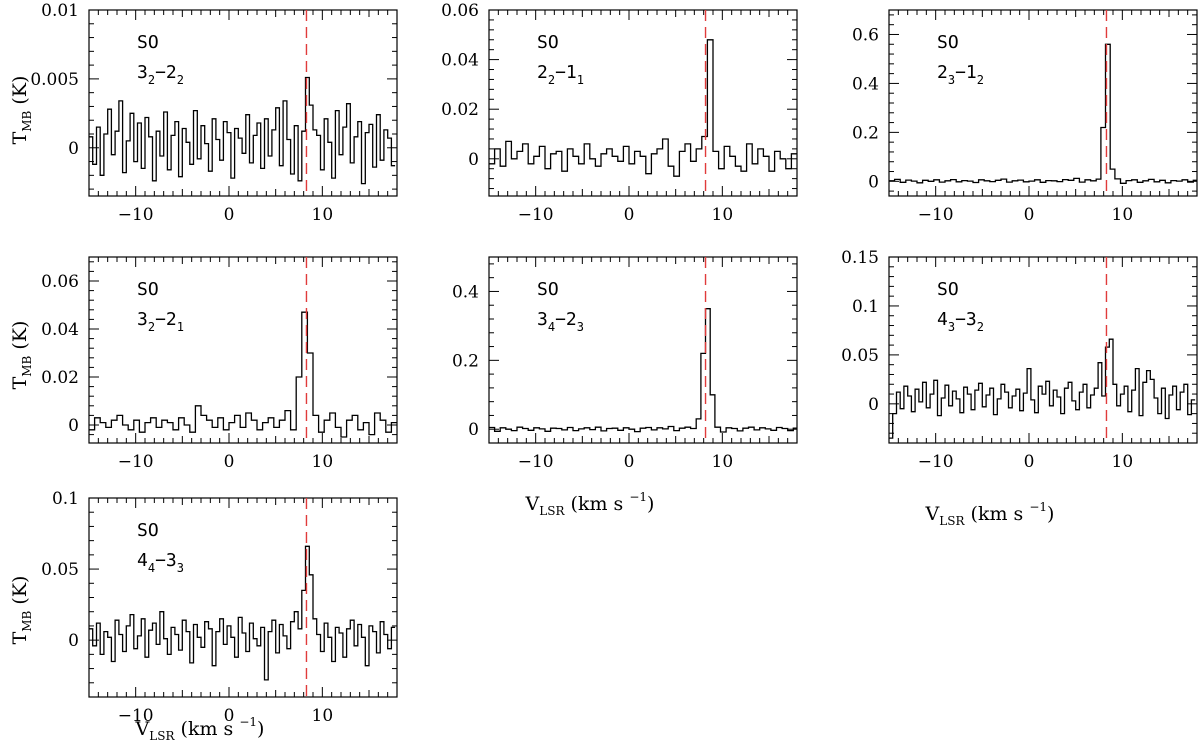 This screenshot has width=1200, height=743. Describe the element at coordinates (560, 321) in the screenshot. I see `transition-label: 34−23` at that location.